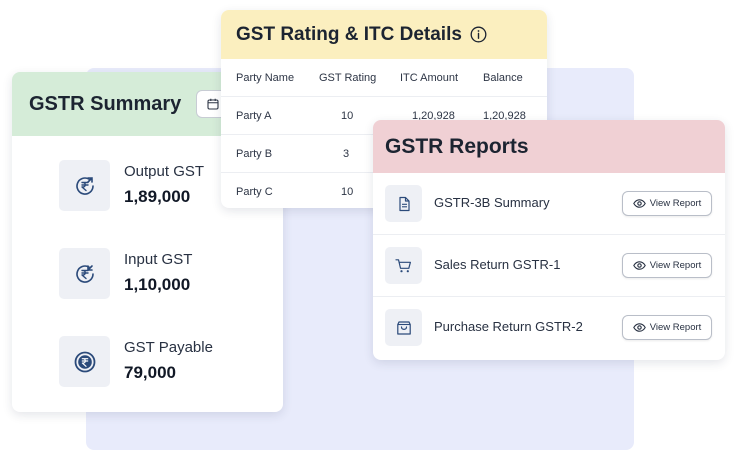 The image size is (737, 450). What do you see at coordinates (403, 327) in the screenshot?
I see `shopping-bag-icon` at bounding box center [403, 327].